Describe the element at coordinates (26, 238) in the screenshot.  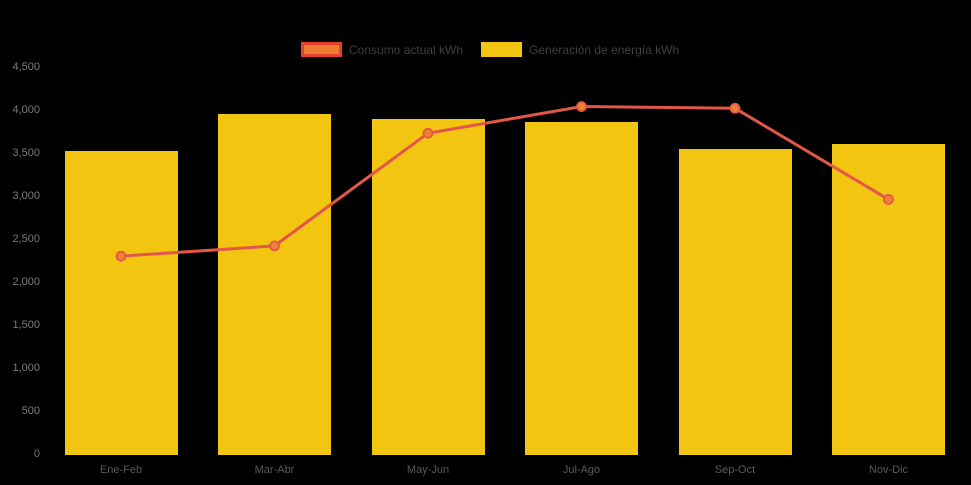
I see `y-axis-tick-label: 2,500` at that location.